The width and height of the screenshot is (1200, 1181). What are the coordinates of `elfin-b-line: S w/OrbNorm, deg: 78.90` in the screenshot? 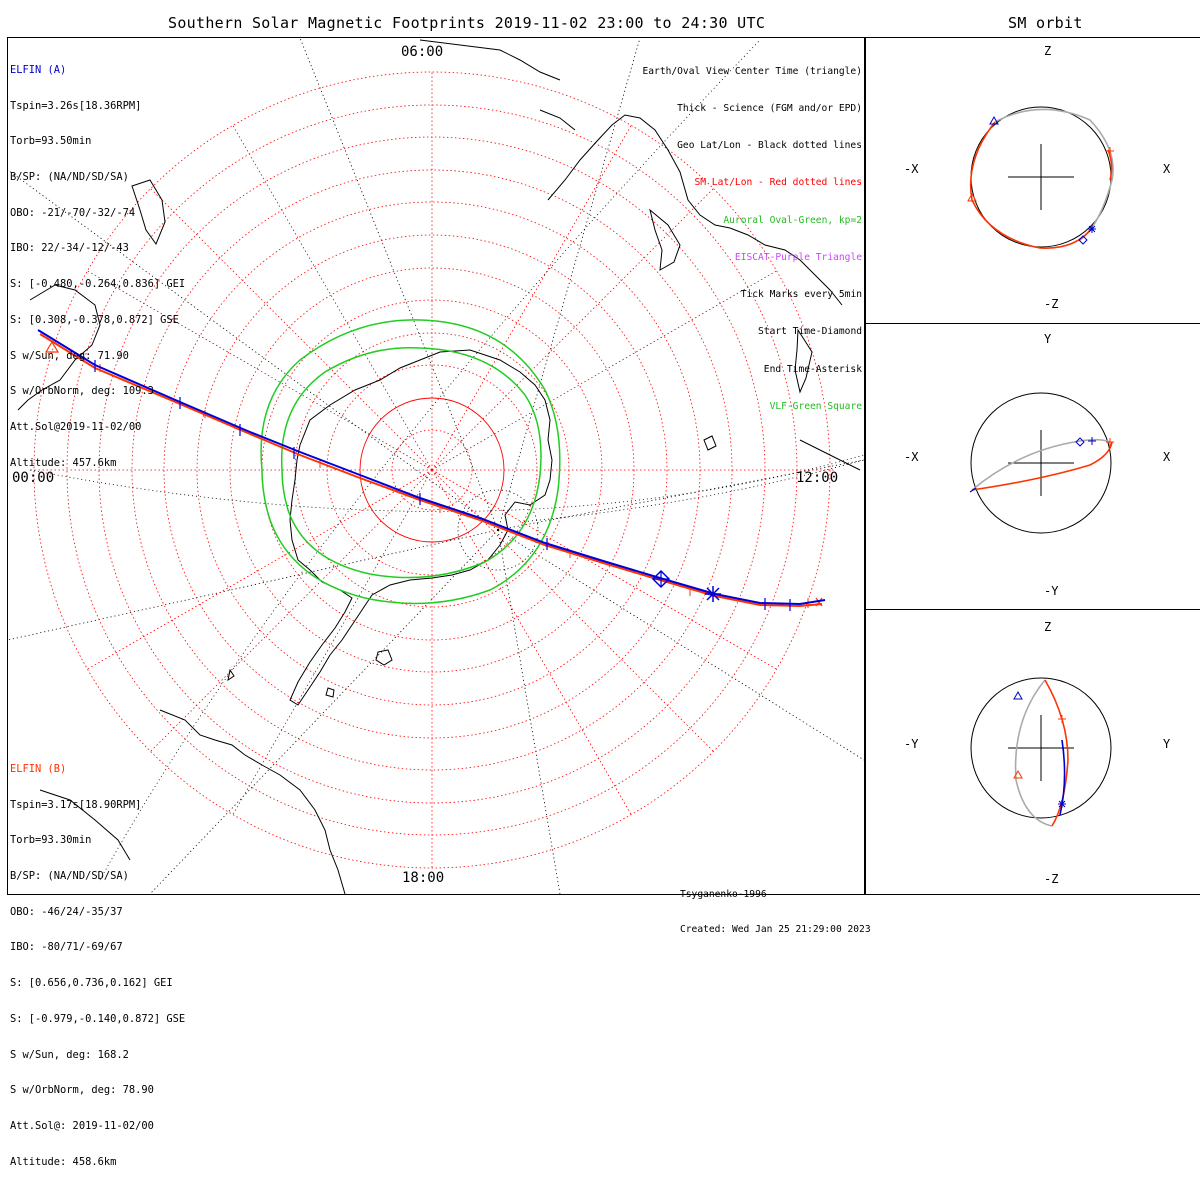 It's located at (82, 1090).